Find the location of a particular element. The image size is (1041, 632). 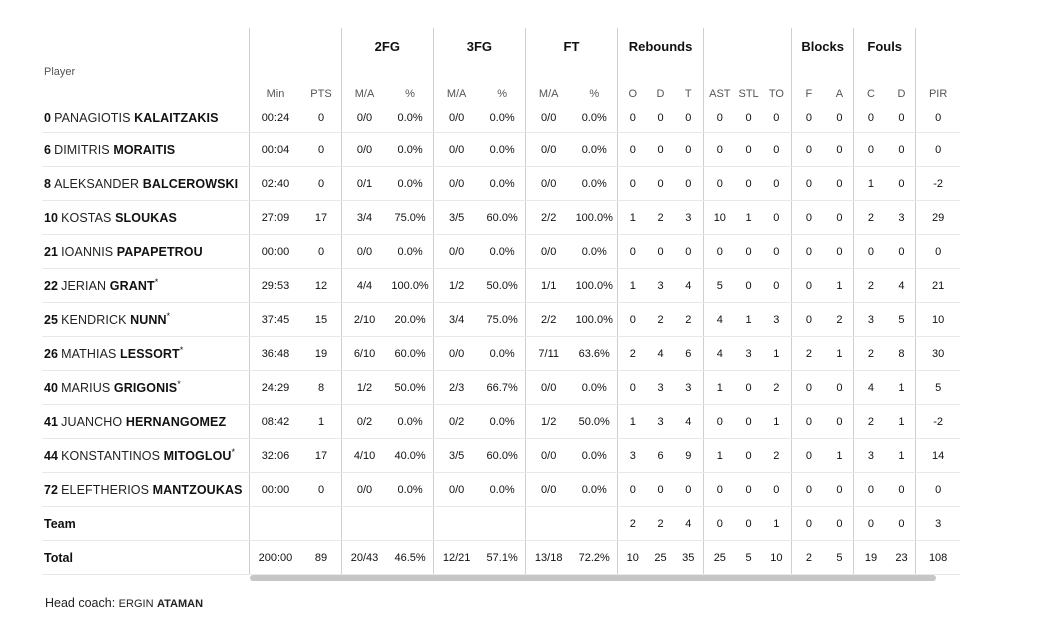

stat-fg2-ma: 0/0 is located at coordinates (364, 149).